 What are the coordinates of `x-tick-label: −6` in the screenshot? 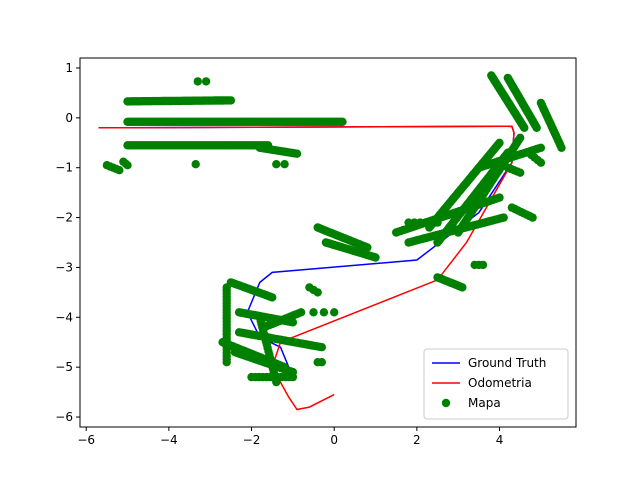 It's located at (86, 440).